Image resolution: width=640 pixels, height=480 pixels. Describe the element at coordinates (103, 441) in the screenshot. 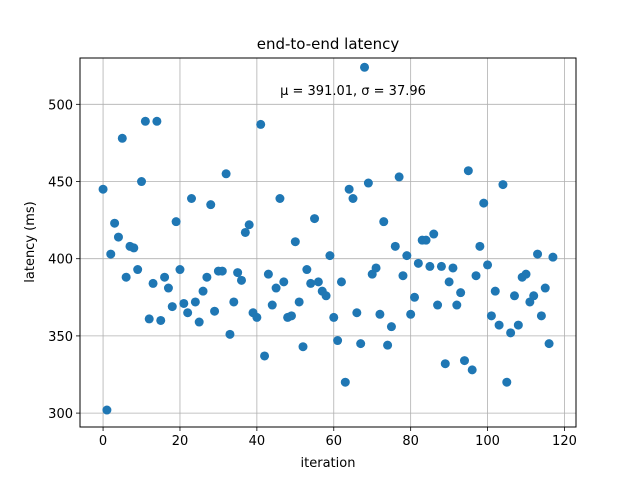

I see `x-tick-label: 0` at that location.